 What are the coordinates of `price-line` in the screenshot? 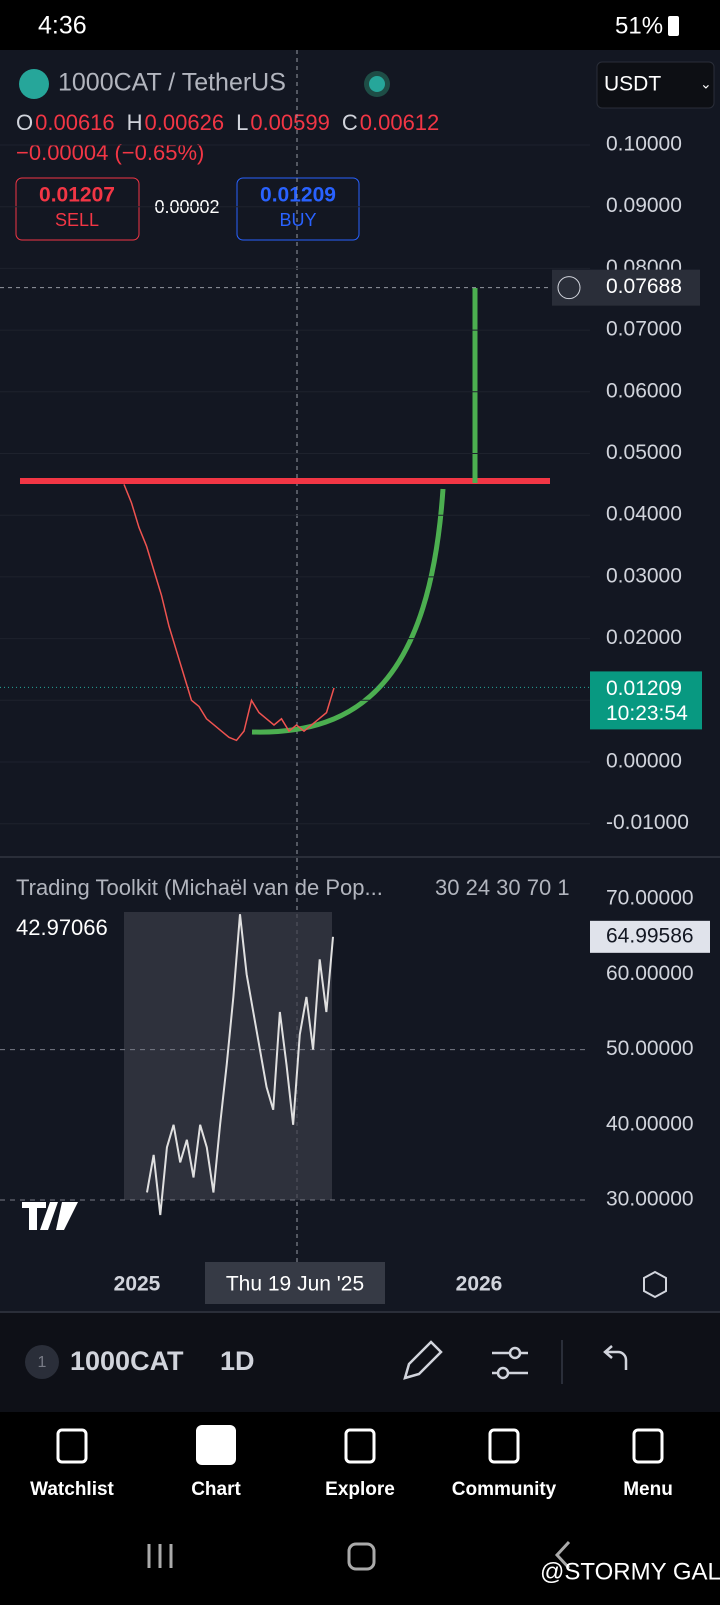 It's located at (229, 613).